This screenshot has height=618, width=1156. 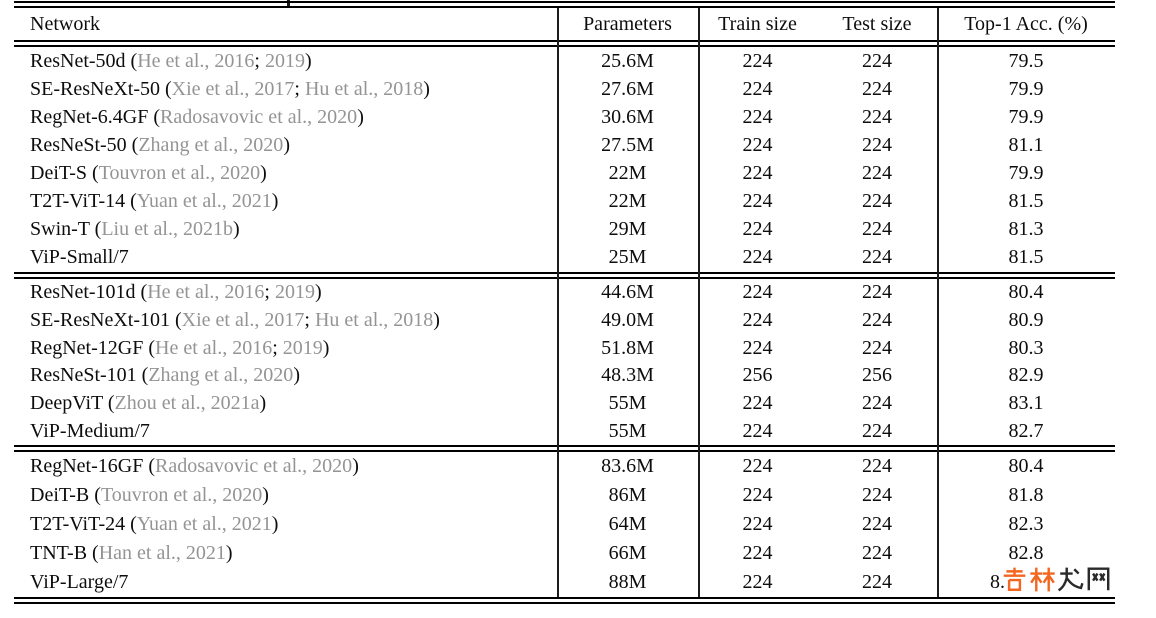 I want to click on citation: (Han et al., 2021), so click(x=160, y=553).